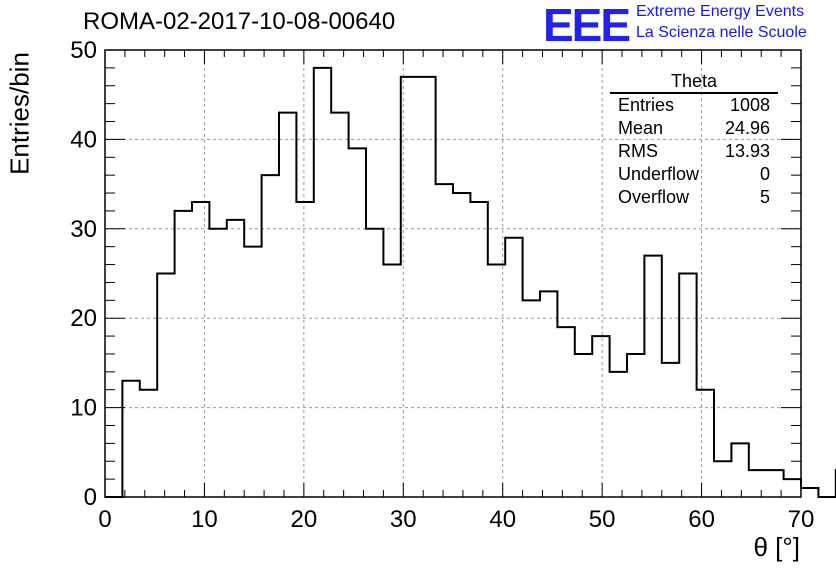 Image resolution: width=836 pixels, height=572 pixels. What do you see at coordinates (694, 82) in the screenshot?
I see `stats-title: Theta` at bounding box center [694, 82].